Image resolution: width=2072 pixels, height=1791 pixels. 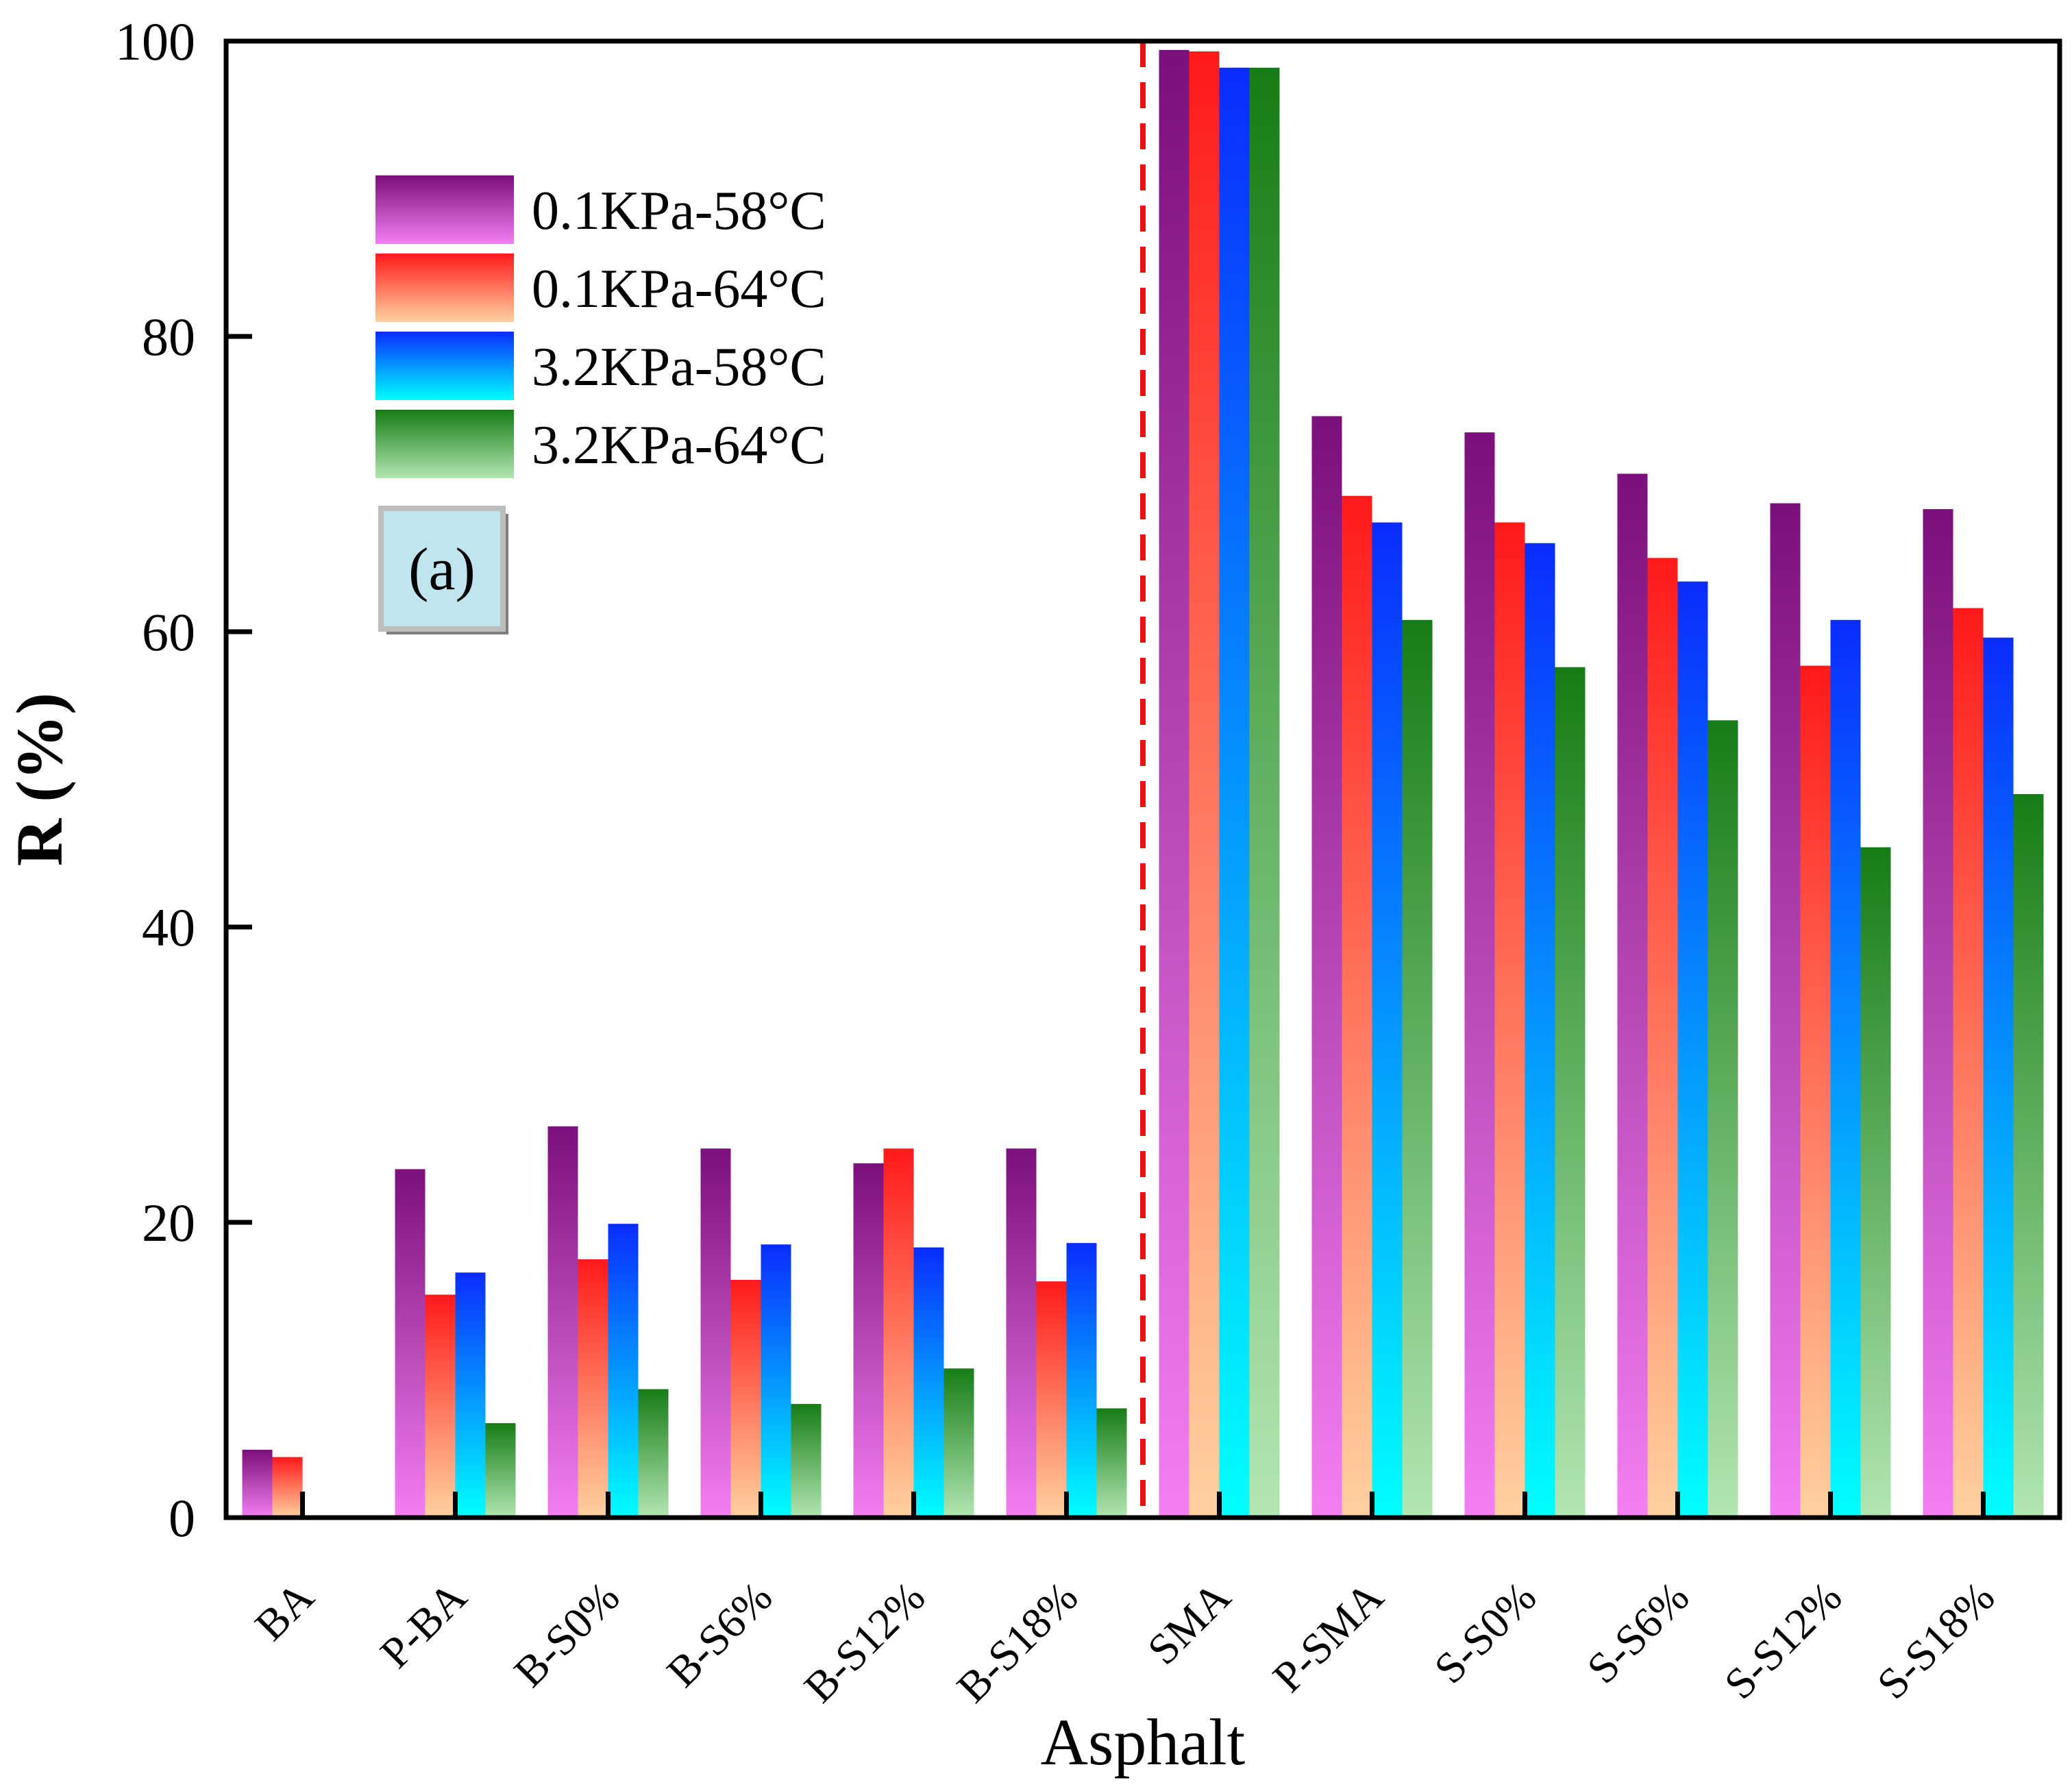 What do you see at coordinates (1484, 1632) in the screenshot?
I see `x-tick-label: S-S0%` at bounding box center [1484, 1632].